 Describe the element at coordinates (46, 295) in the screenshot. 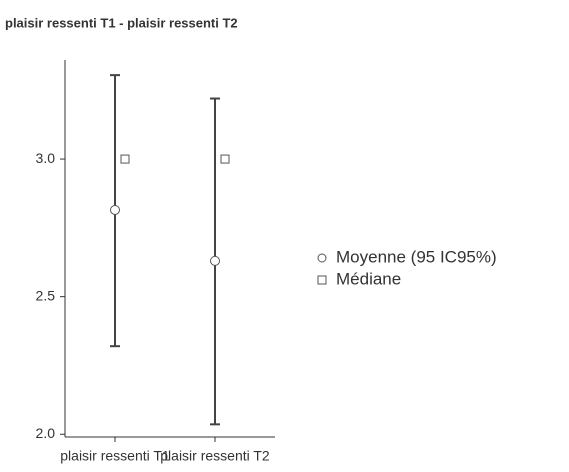

I see `y-tick-label: 2.5` at that location.